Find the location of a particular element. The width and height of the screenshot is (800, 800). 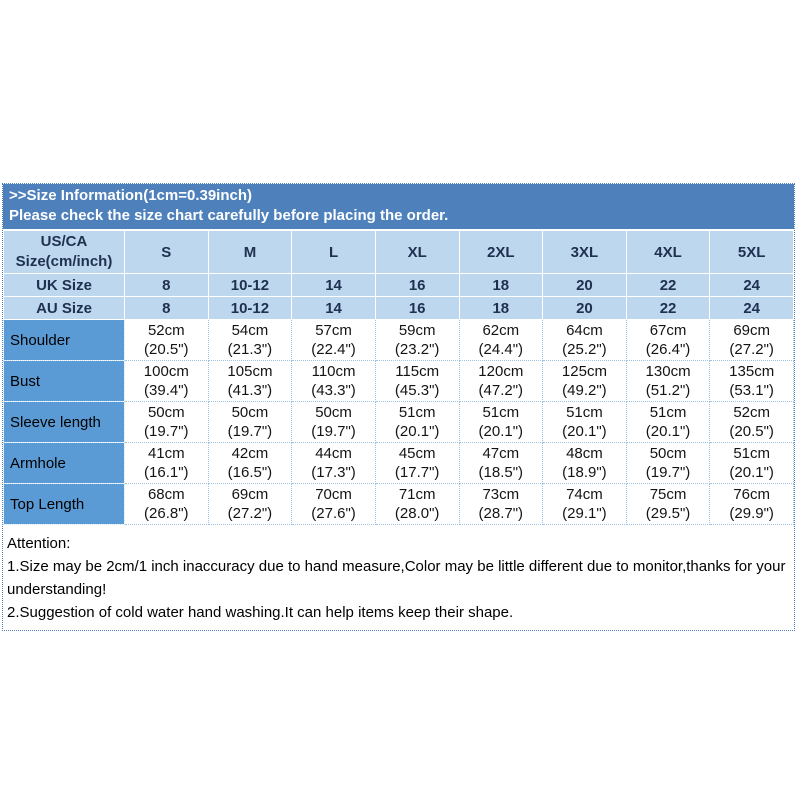

measurement-label: Shoulder is located at coordinates (64, 340).